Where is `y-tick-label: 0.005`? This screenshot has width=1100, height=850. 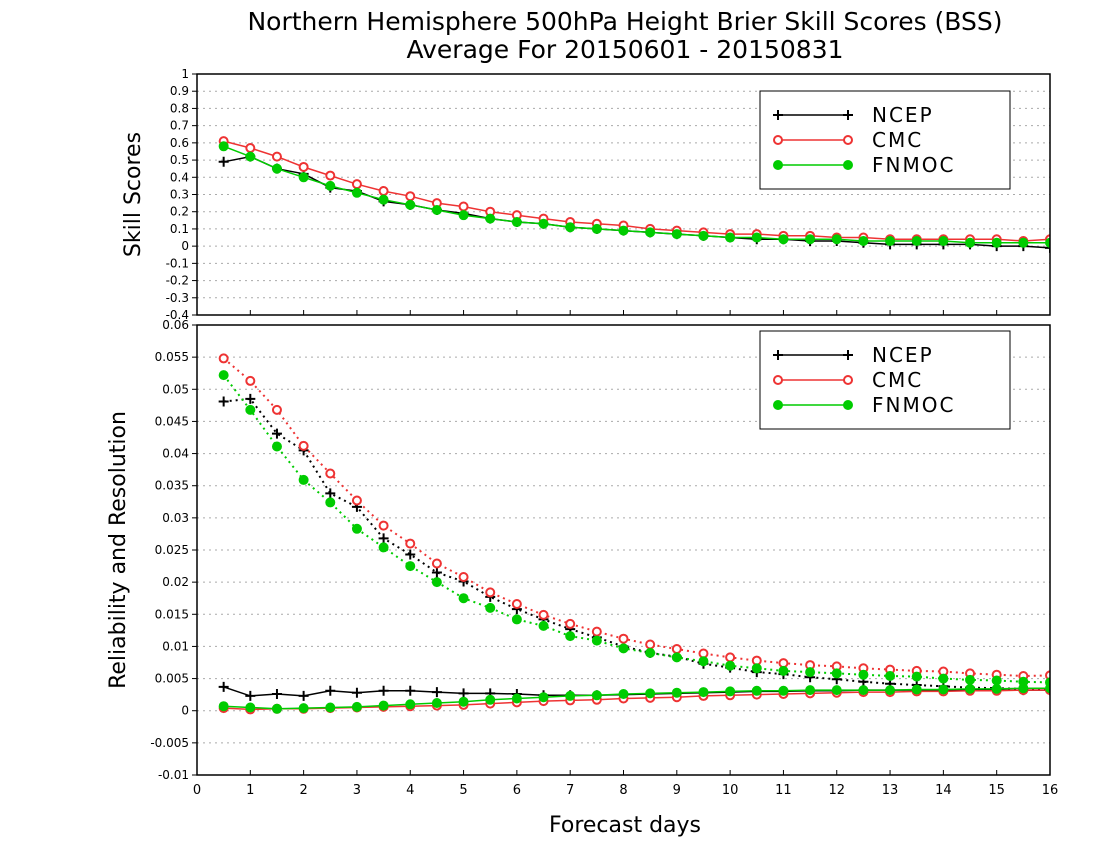 y-tick-label: 0.005 is located at coordinates (172, 679).